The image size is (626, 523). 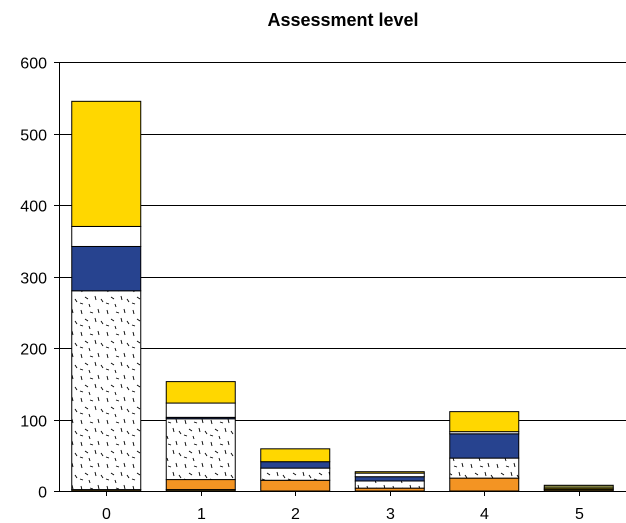 I want to click on x-tick-labels: 0 1 2 3 4 5, so click(x=343, y=514).